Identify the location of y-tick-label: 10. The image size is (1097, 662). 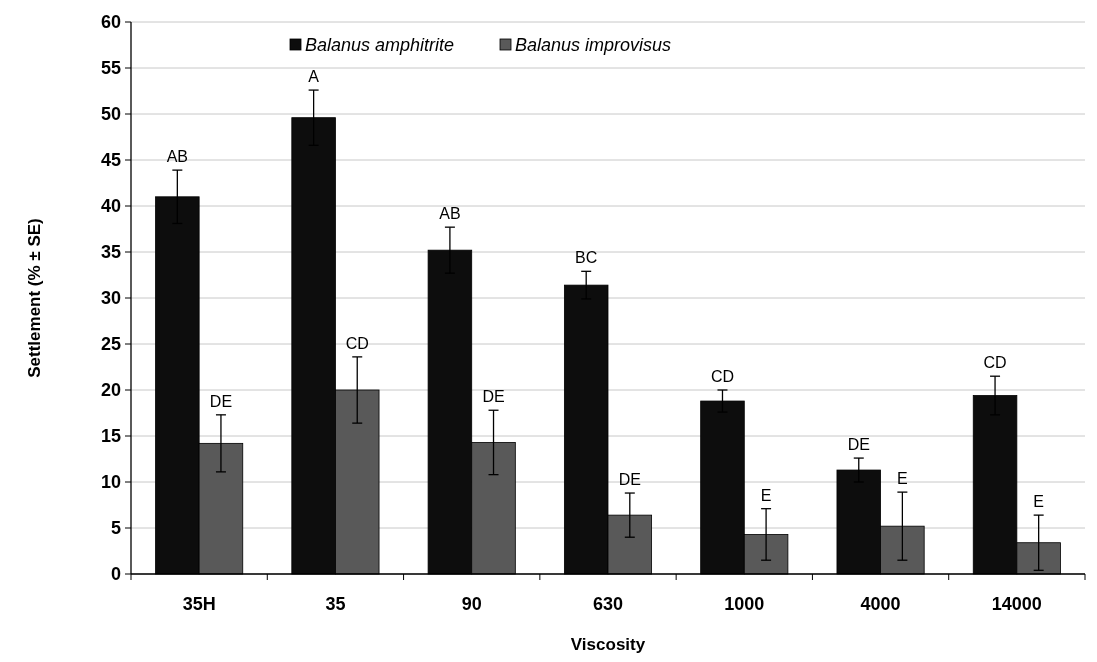
(110, 482).